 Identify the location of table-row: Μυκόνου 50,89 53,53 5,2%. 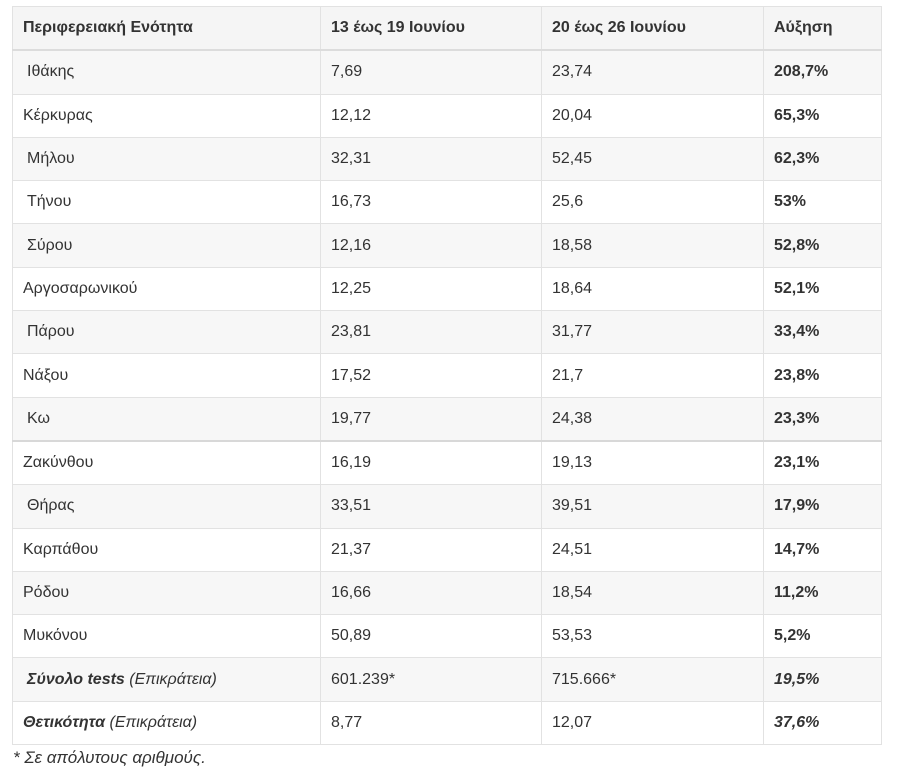
(447, 636).